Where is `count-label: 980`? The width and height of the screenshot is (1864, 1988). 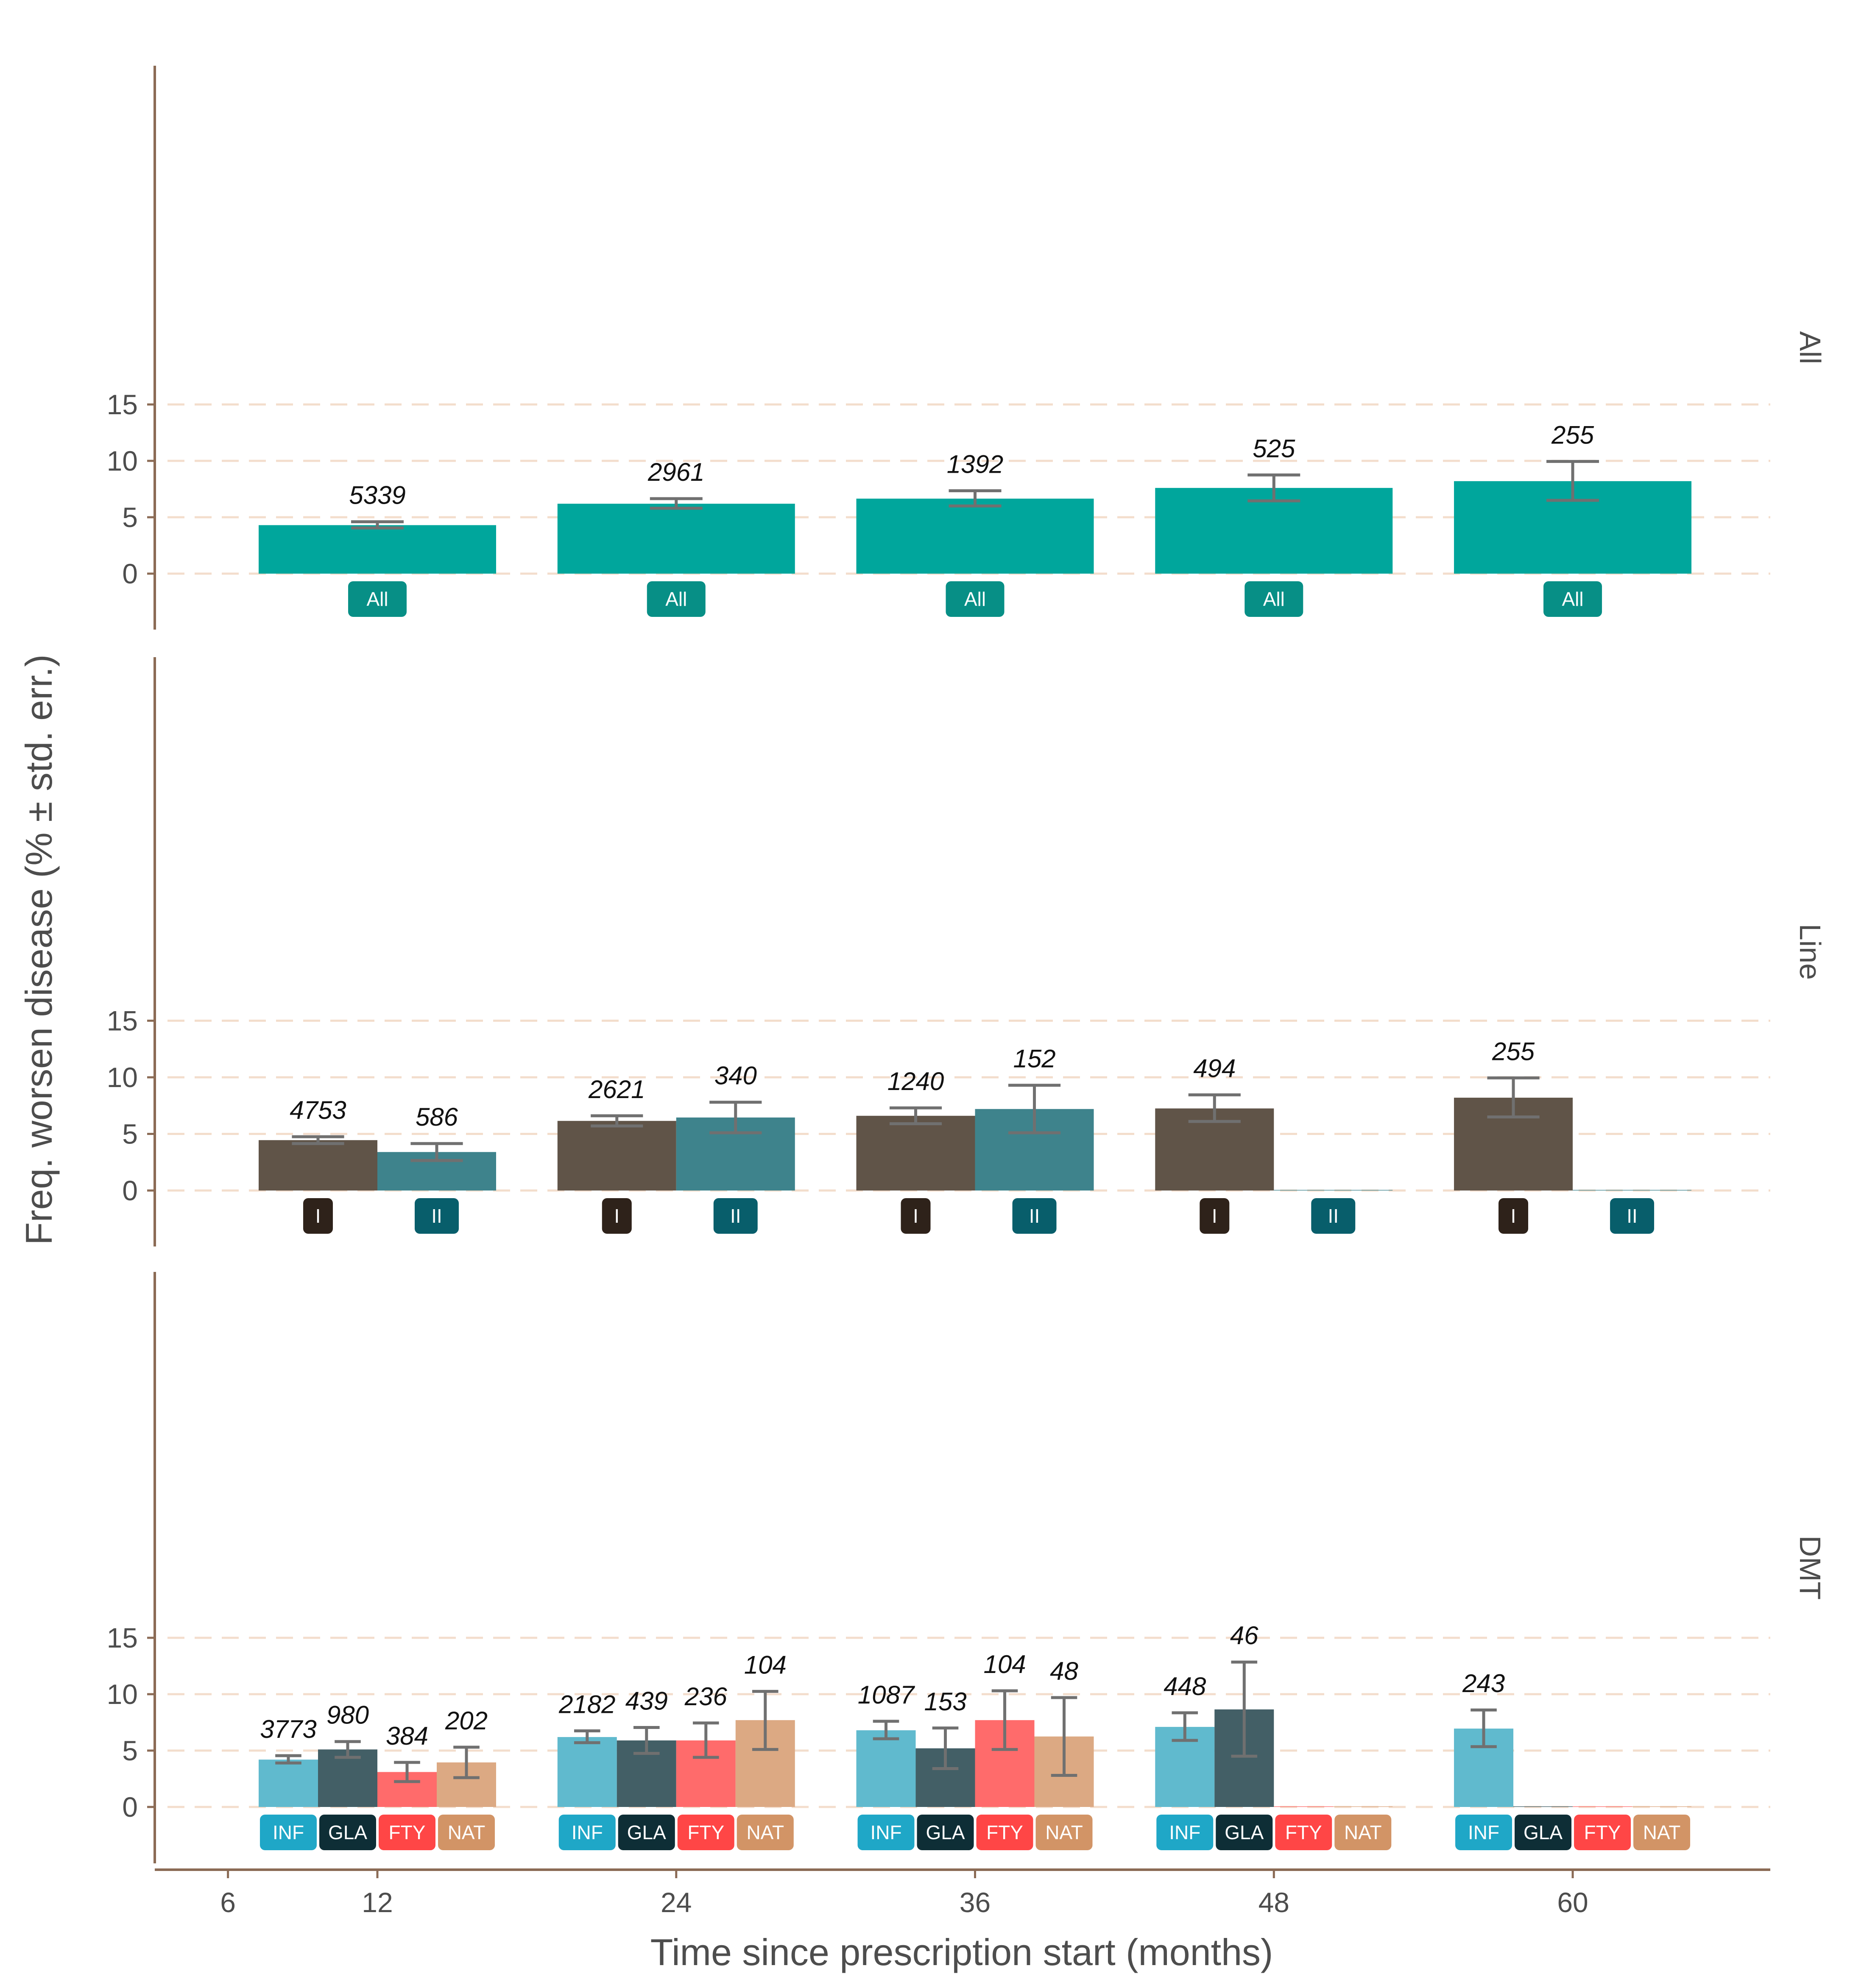 count-label: 980 is located at coordinates (347, 1715).